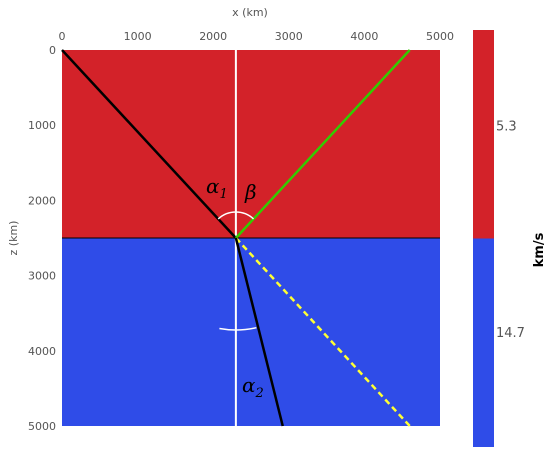 The height and width of the screenshot is (451, 550). Describe the element at coordinates (42, 276) in the screenshot. I see `y-tick-label: 3000` at that location.